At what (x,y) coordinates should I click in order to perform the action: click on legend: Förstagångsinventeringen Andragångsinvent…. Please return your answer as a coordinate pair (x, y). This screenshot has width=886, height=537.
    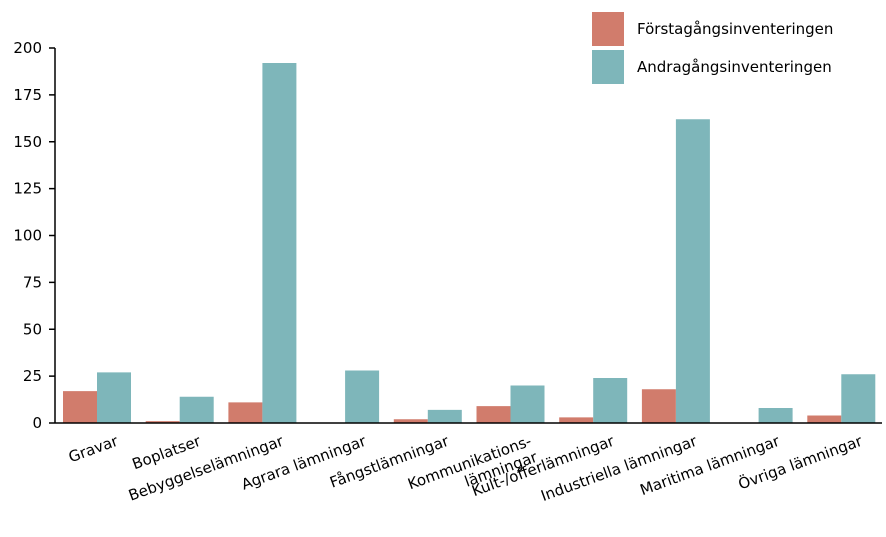
    Looking at the image, I should click on (712, 48).